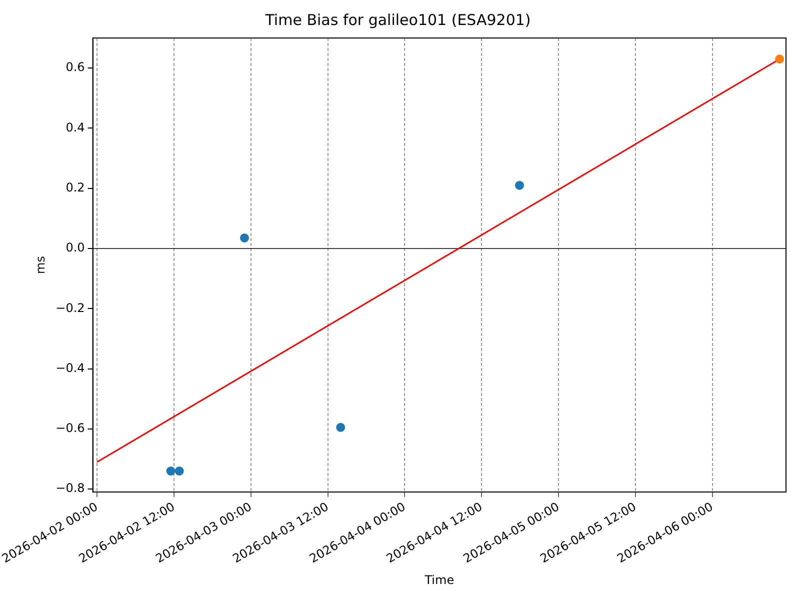 The width and height of the screenshot is (800, 600). I want to click on y-tick-label: 0.0, so click(75, 247).